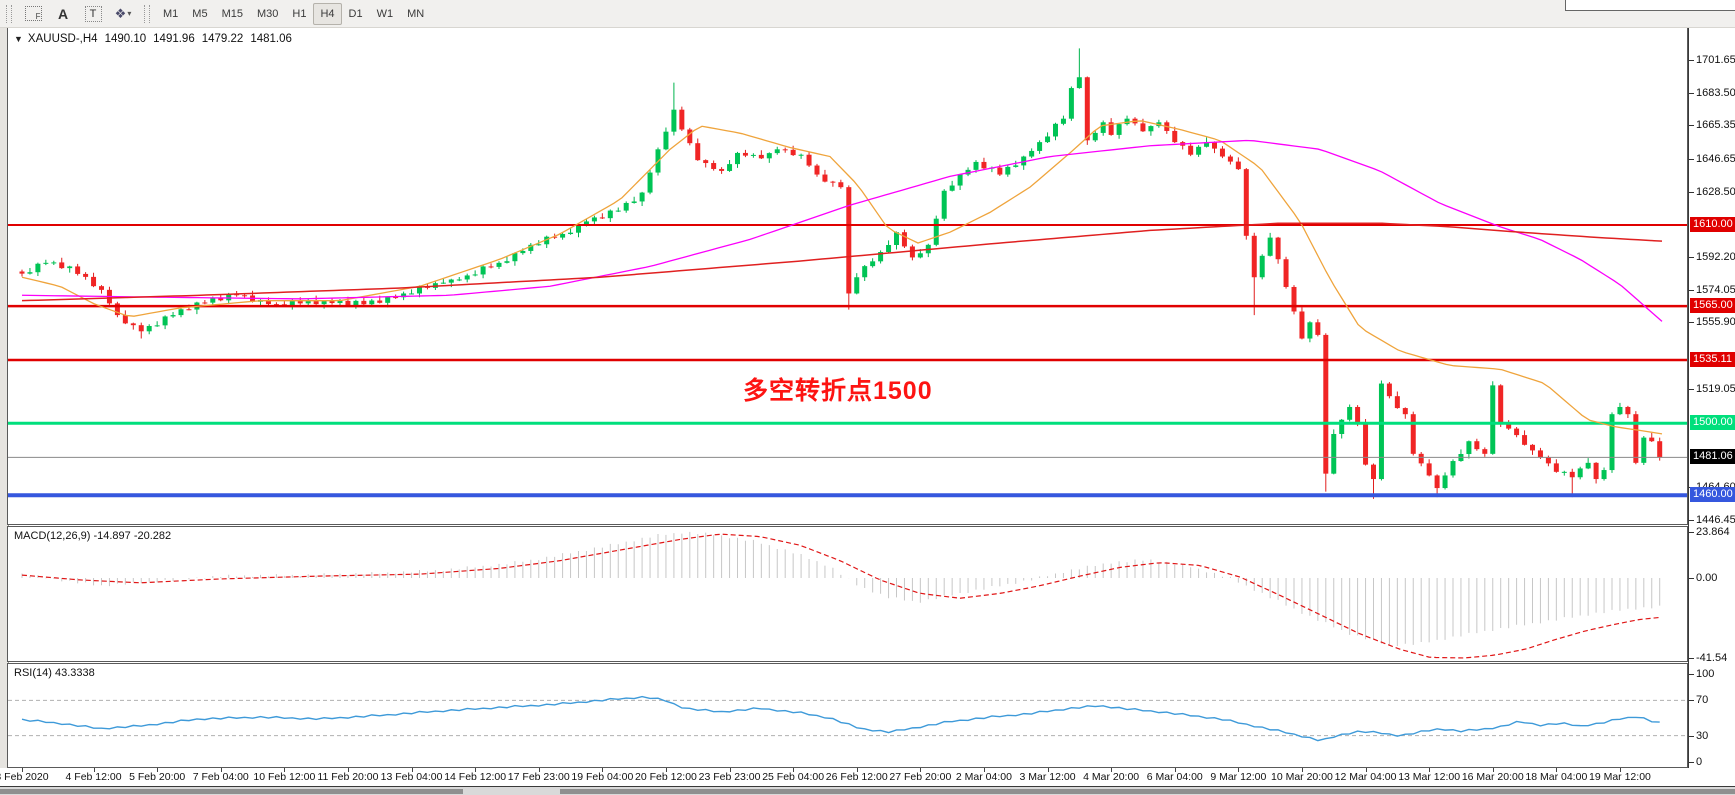 This screenshot has width=1735, height=795. Describe the element at coordinates (123, 13) in the screenshot. I see `shapes-dropdown-button: ❖ ▾` at that location.